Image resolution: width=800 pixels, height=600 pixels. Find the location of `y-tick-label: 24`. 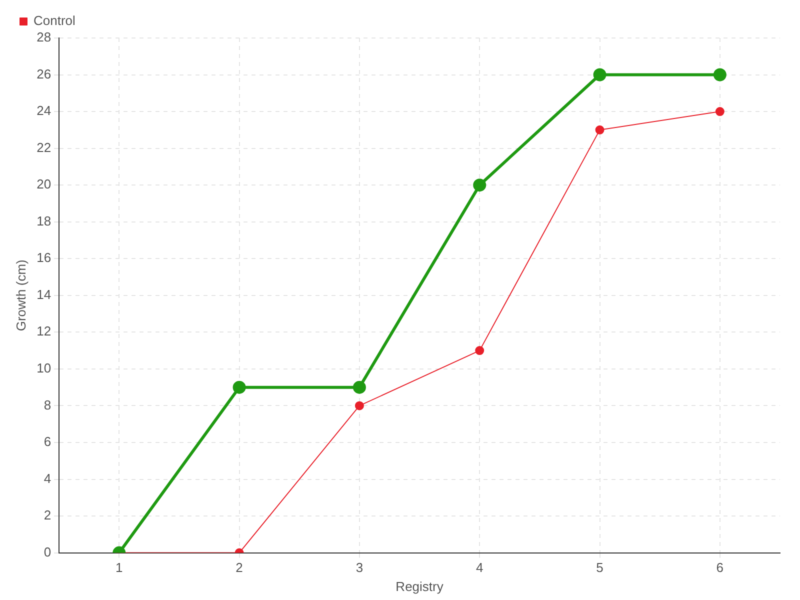

y-tick-label: 24 is located at coordinates (44, 110).